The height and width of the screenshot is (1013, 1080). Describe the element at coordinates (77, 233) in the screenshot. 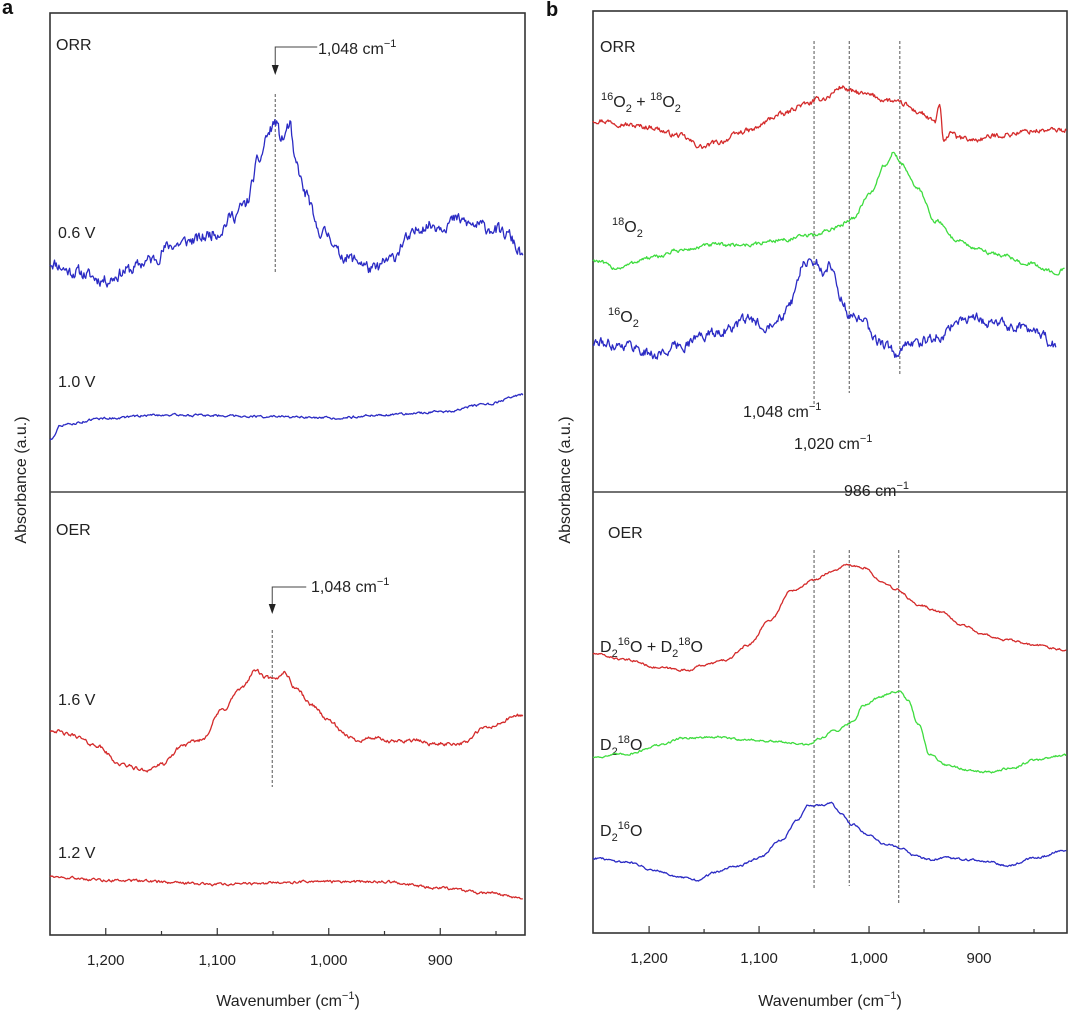

I see `series-label-0-6v: 0.6 V` at that location.